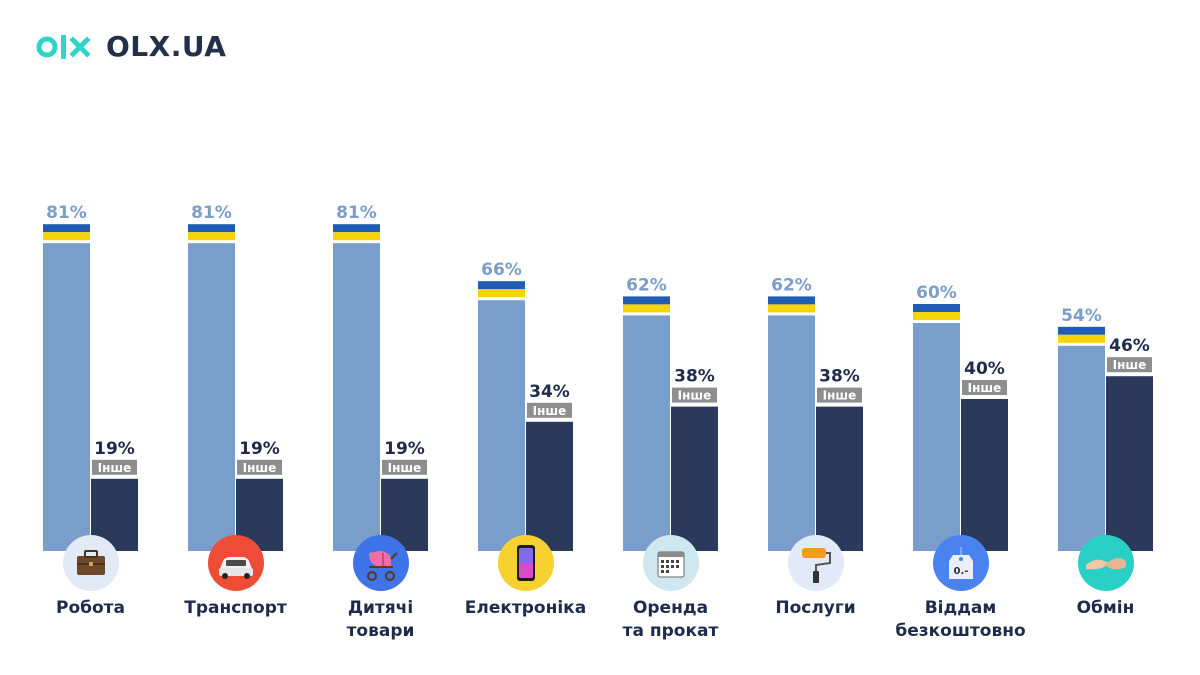  What do you see at coordinates (936, 293) in the screenshot?
I see `value-label-ukrainian: 60%` at bounding box center [936, 293].